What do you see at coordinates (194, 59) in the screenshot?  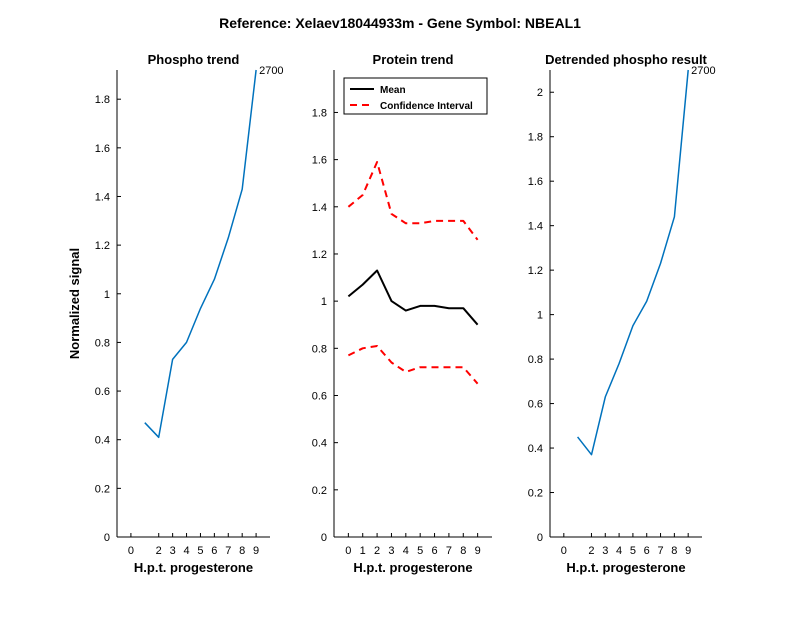 I see `chart-title: Phospho trend` at bounding box center [194, 59].